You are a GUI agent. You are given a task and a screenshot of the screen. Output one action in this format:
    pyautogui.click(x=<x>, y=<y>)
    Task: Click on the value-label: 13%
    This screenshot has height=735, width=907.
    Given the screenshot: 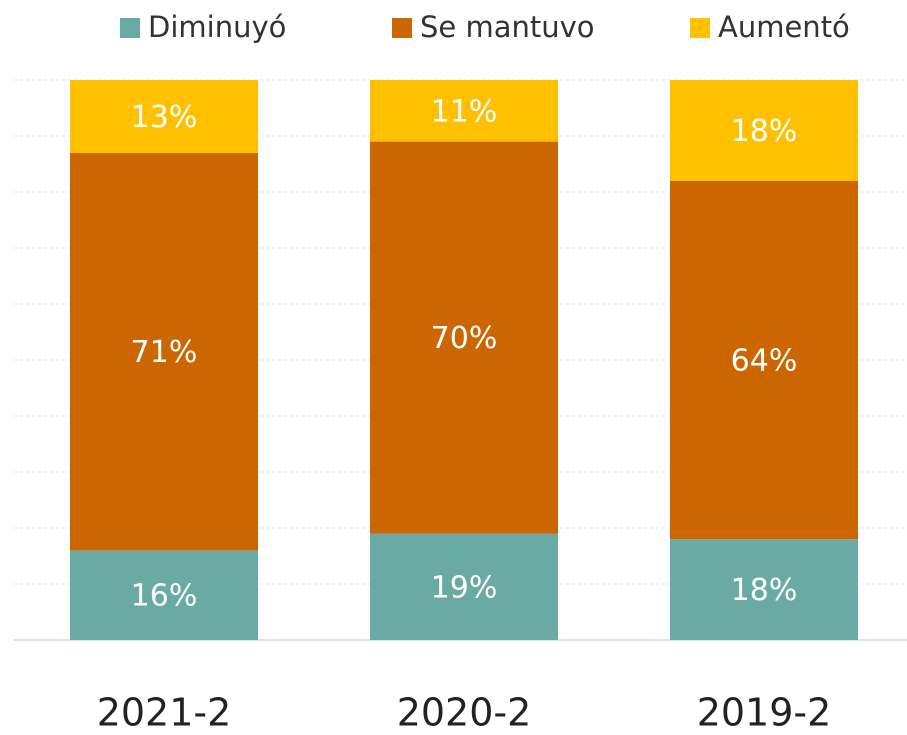 What is the action you would take?
    pyautogui.click(x=164, y=117)
    